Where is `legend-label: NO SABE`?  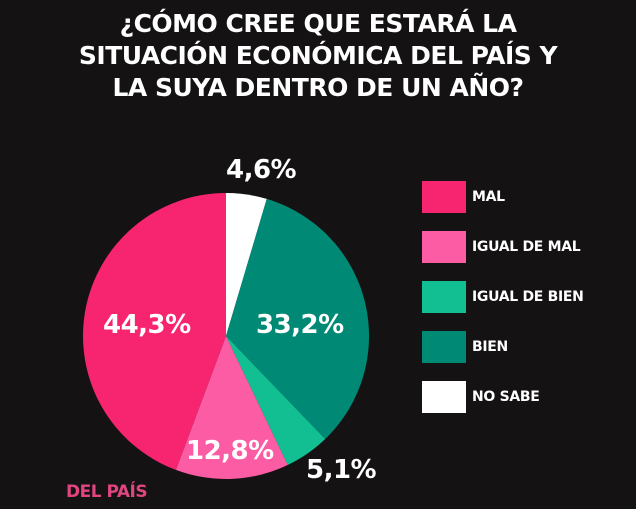 legend-label: NO SABE is located at coordinates (506, 397).